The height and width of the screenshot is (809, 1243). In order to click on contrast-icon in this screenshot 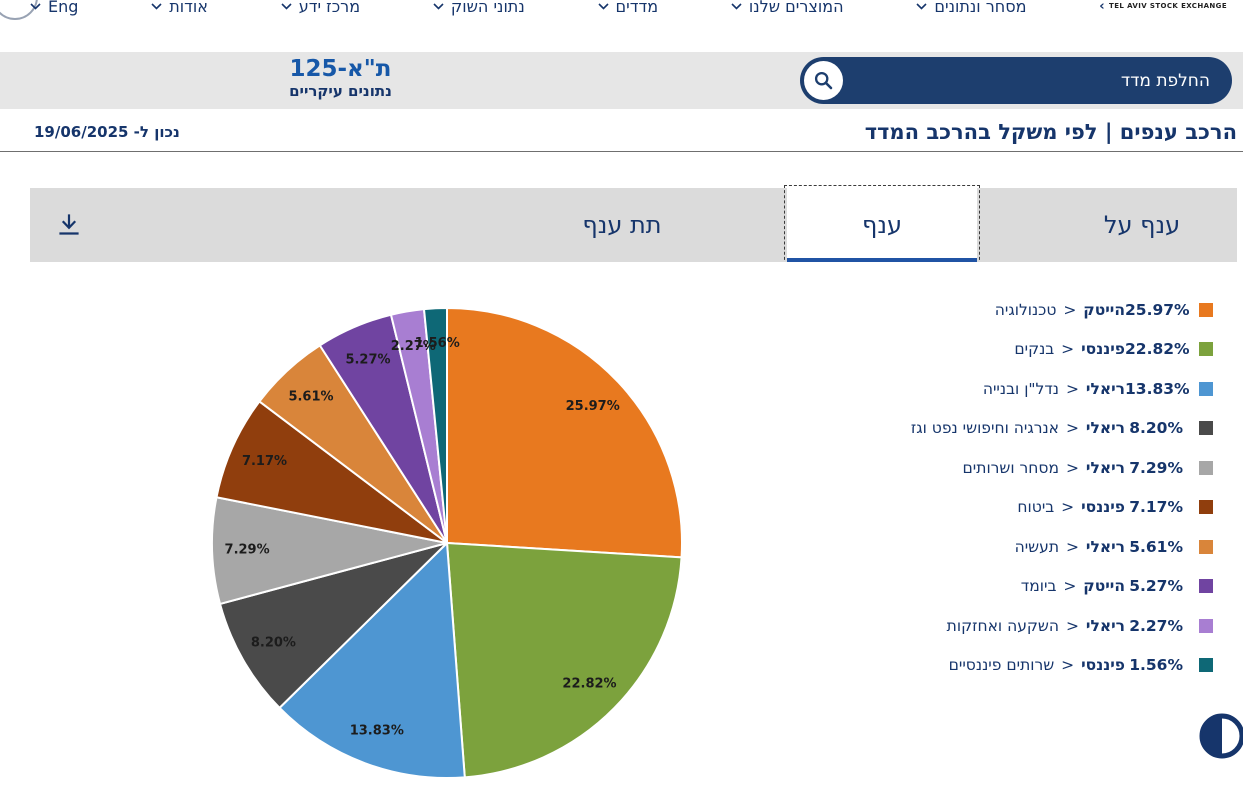, I will do `click(1221, 736)`.